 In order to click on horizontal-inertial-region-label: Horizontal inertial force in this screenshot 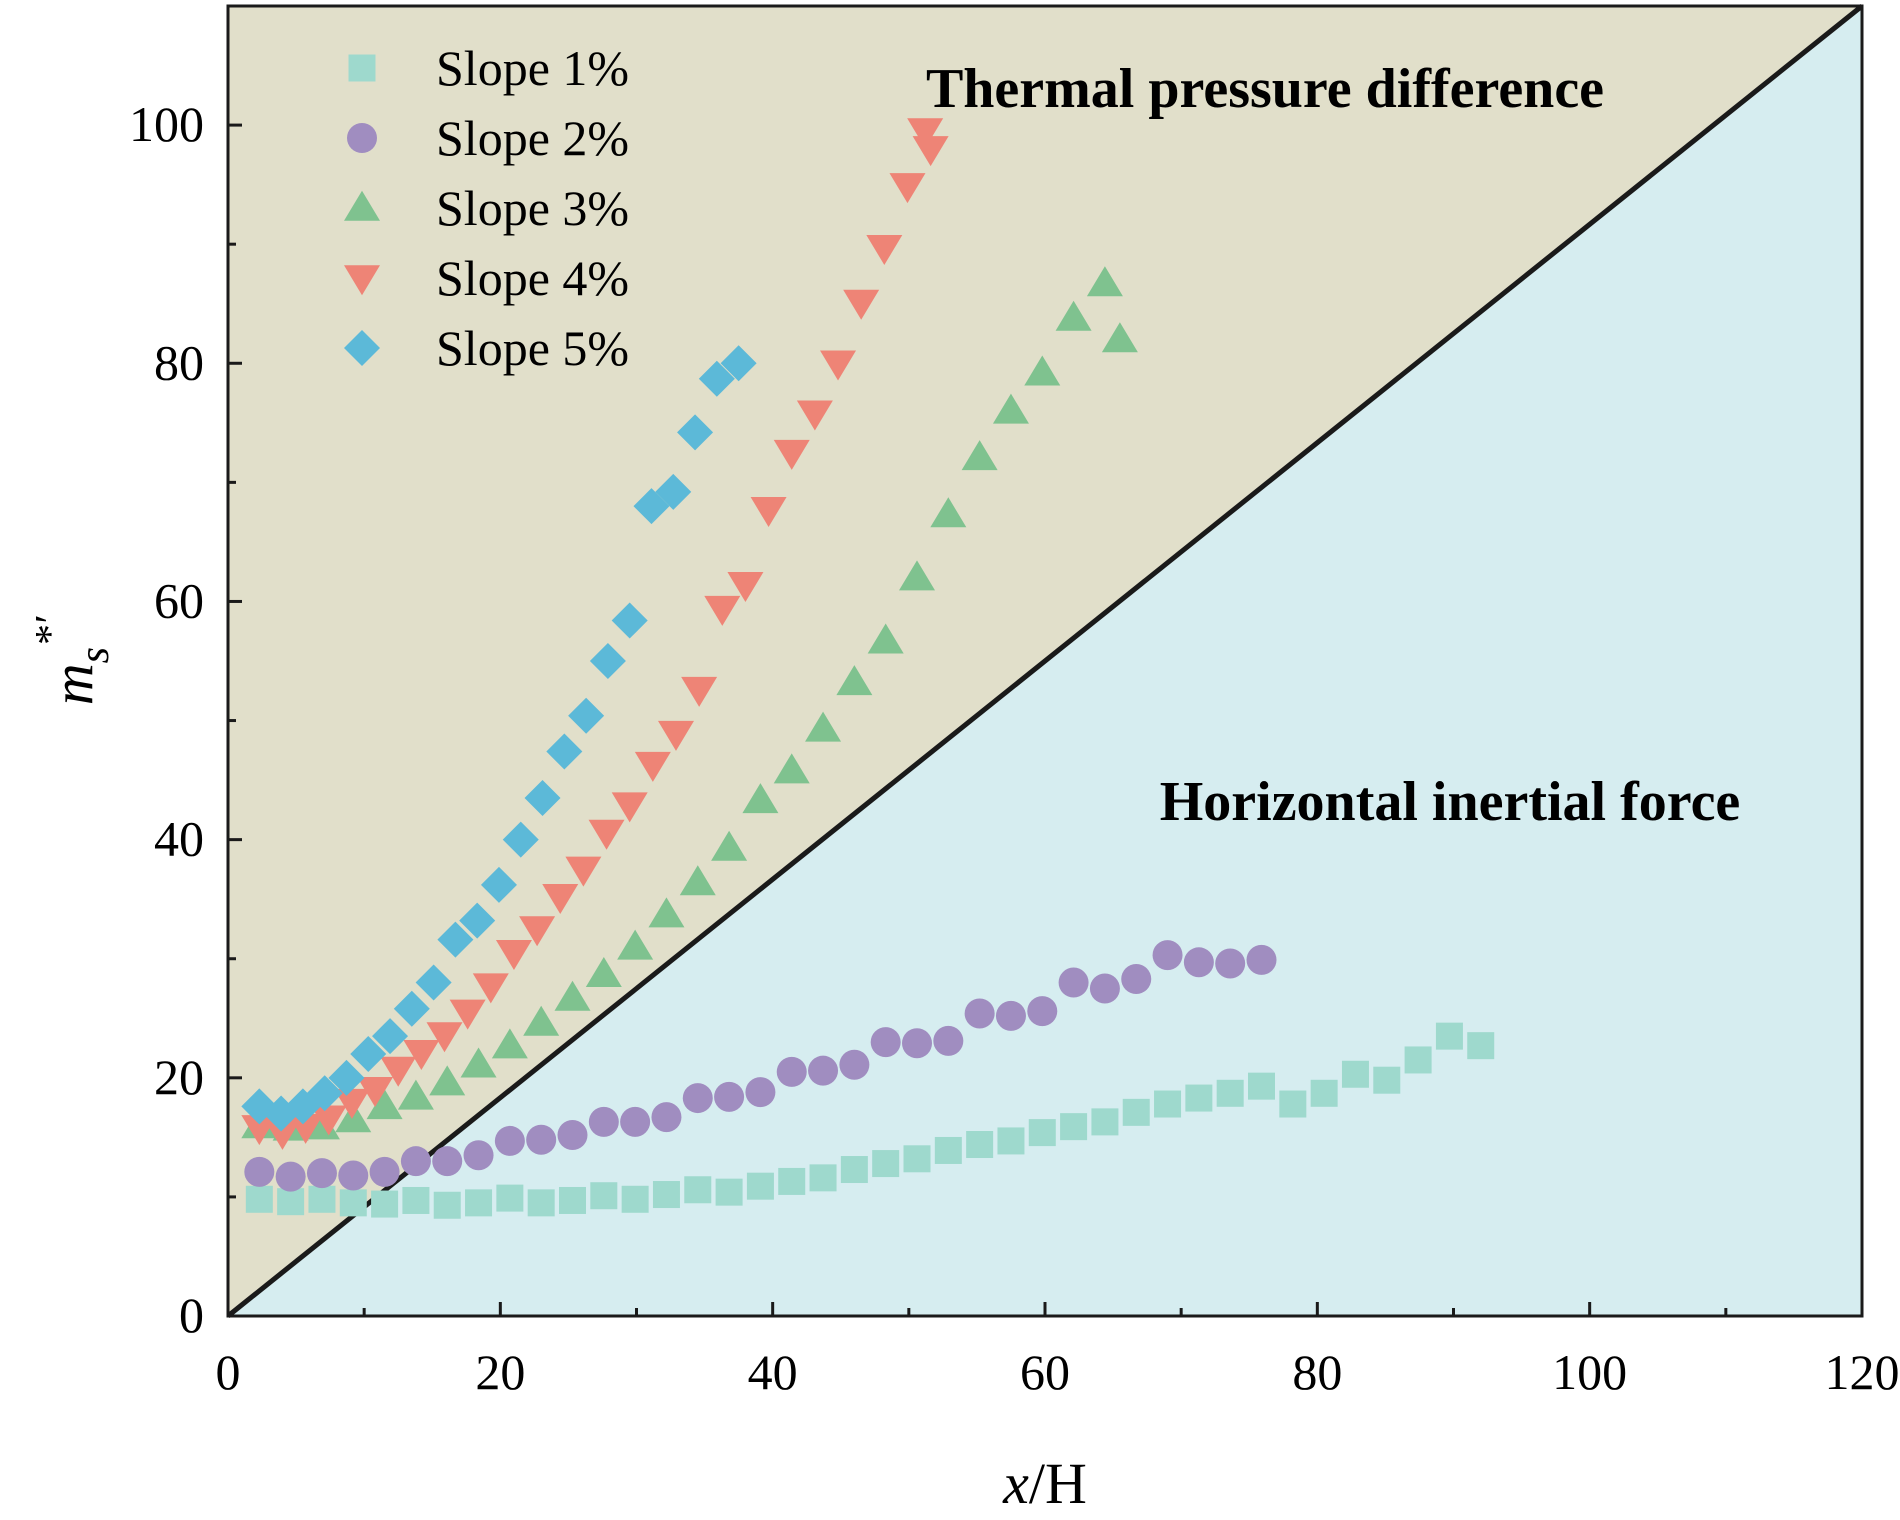, I will do `click(1450, 802)`.